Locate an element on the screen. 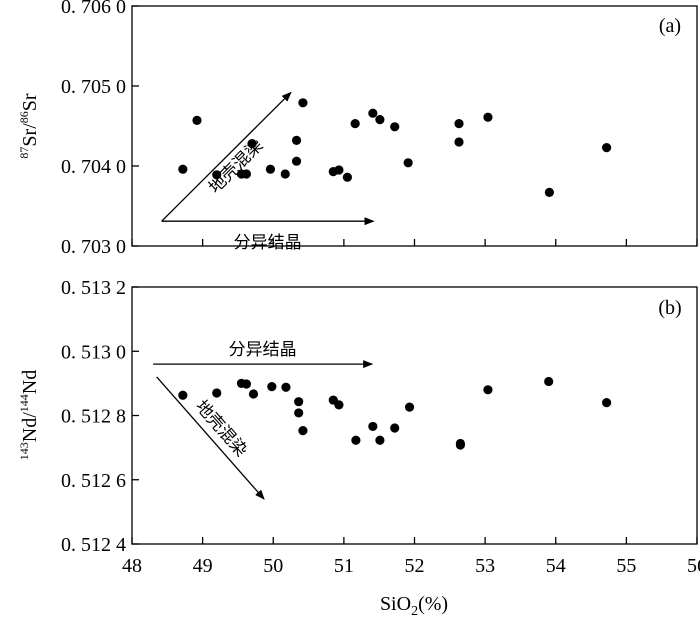  x-axis-tick-labels: 48 49 50 51 52 53 54 55 56 is located at coordinates (411, 566).